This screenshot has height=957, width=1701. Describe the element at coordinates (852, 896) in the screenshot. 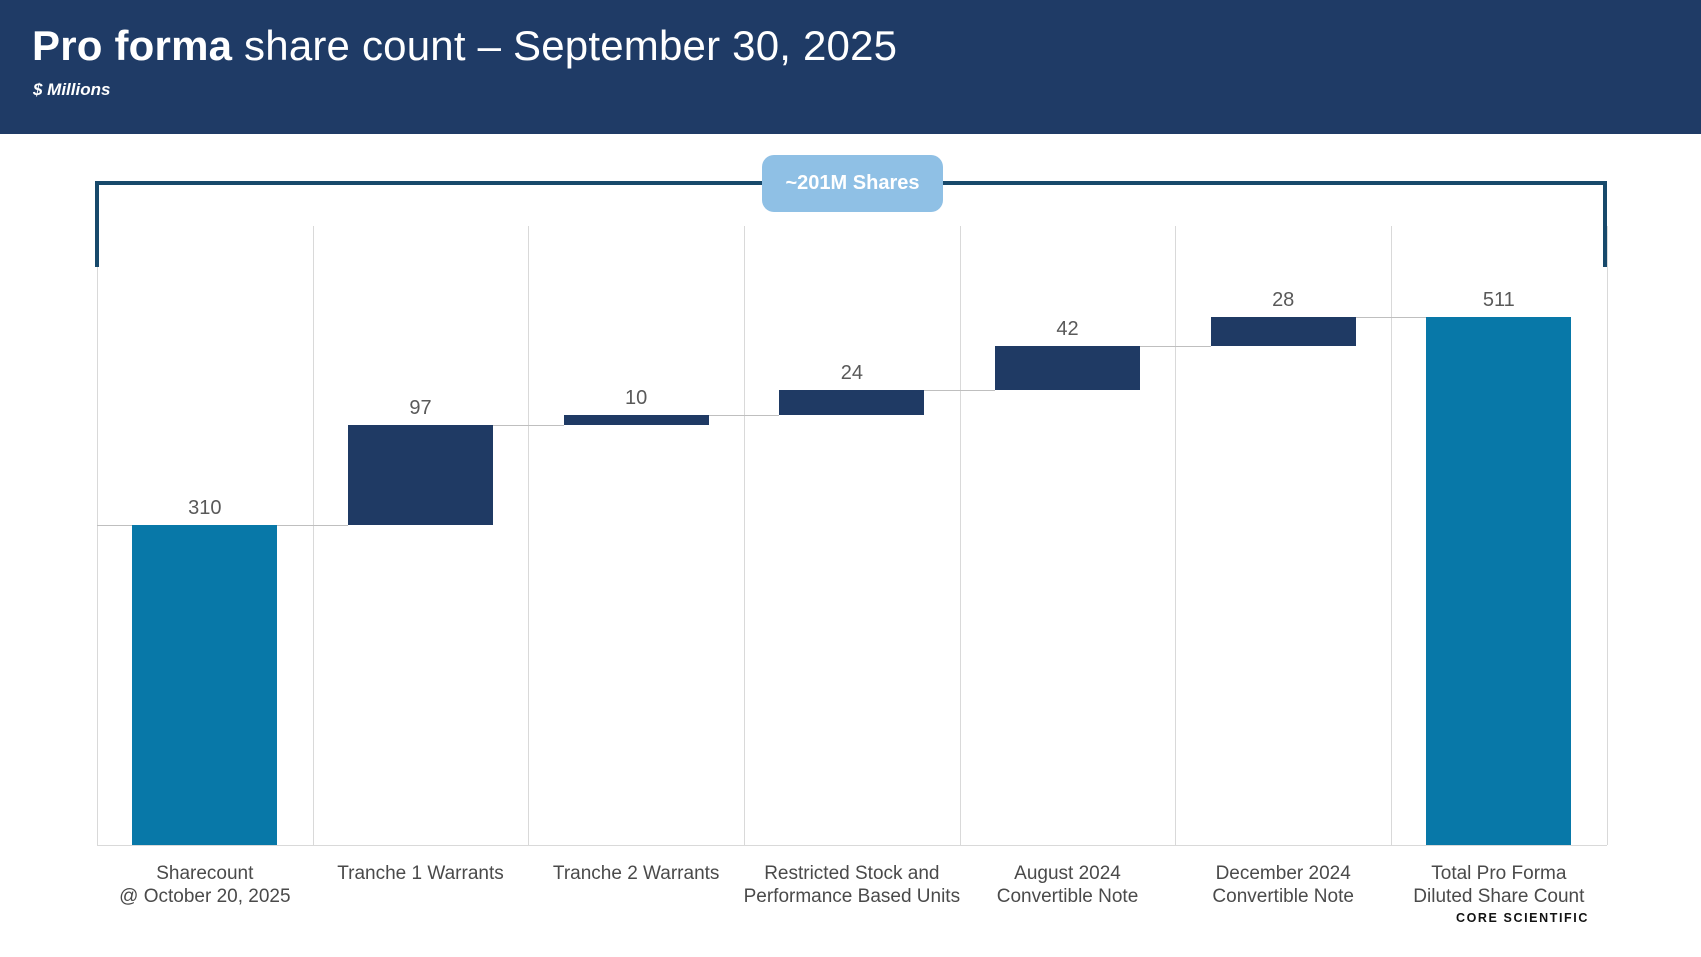

I see `category-label-line: Performance Based Units` at that location.